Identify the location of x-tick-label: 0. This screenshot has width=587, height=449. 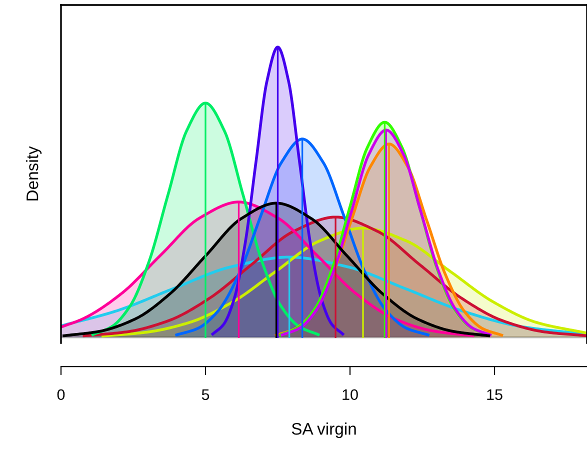
(61, 394).